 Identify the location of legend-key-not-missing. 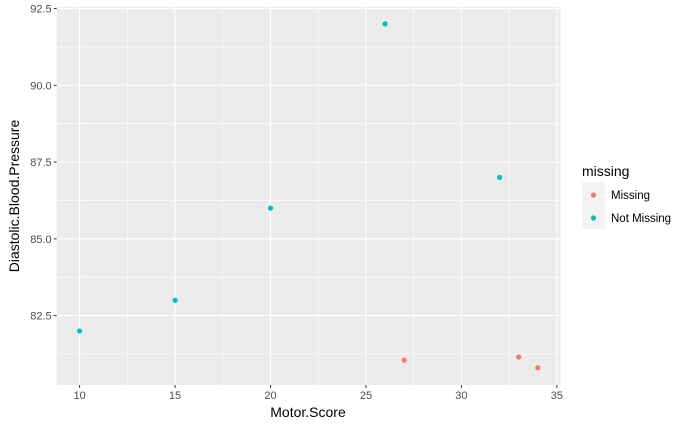
(593, 218).